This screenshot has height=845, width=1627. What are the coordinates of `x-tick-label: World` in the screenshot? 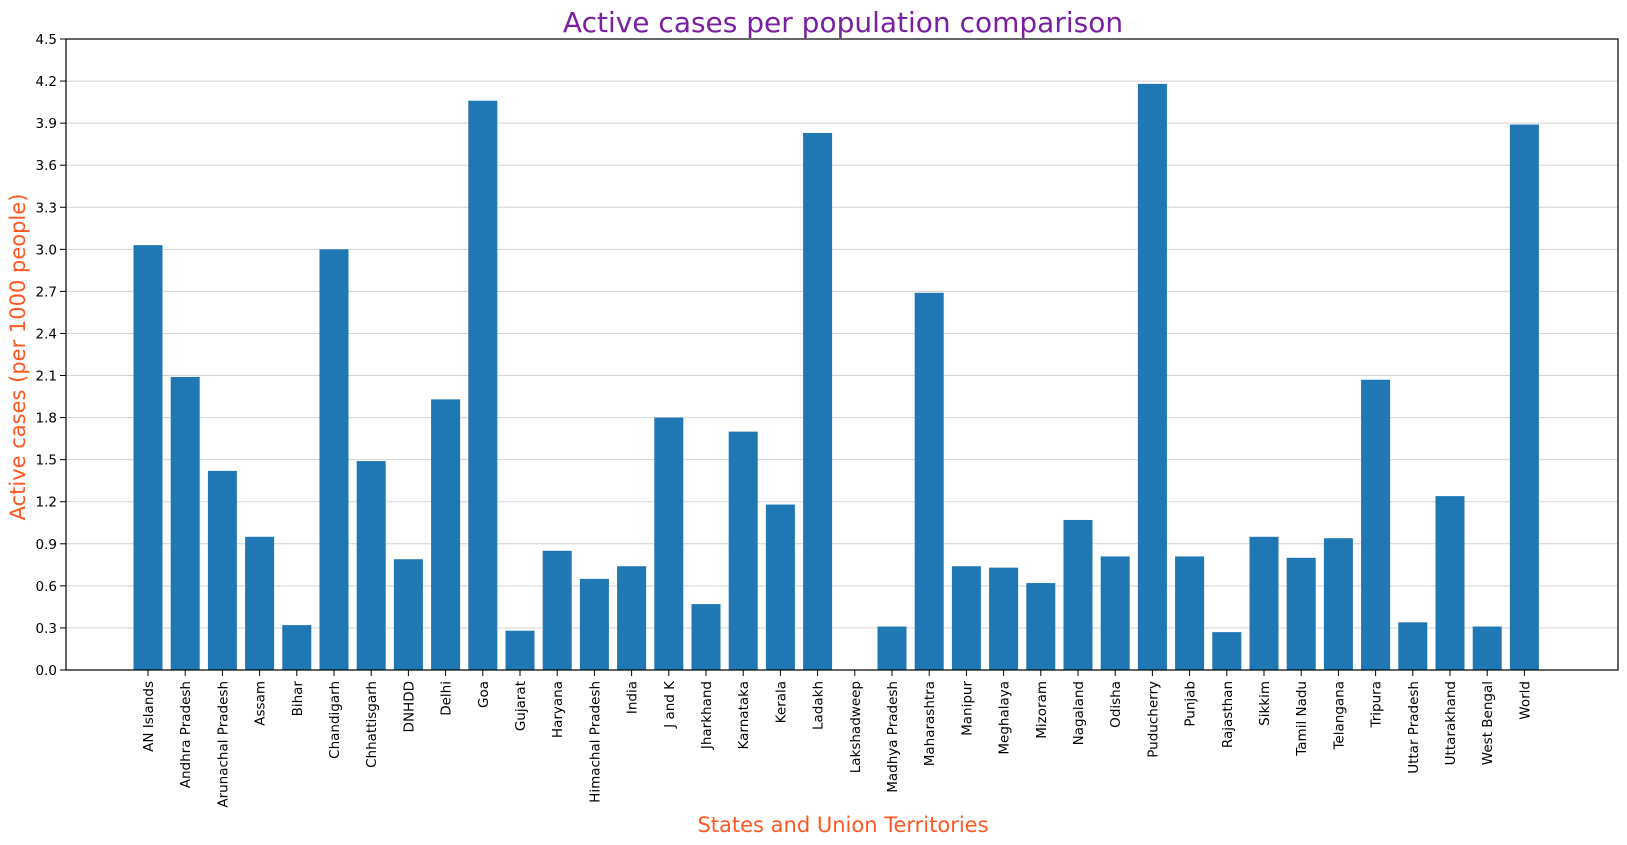 It's located at (1525, 700).